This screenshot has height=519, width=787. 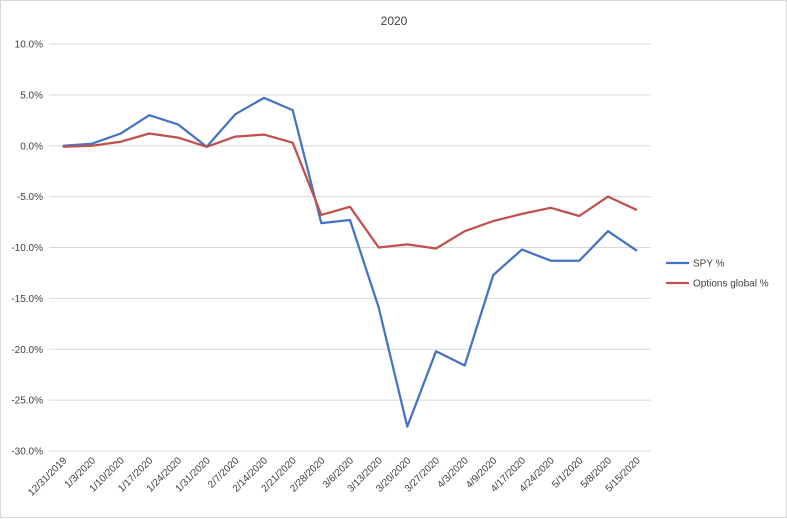 What do you see at coordinates (30, 197) in the screenshot?
I see `y-tick-label: -5.0%` at bounding box center [30, 197].